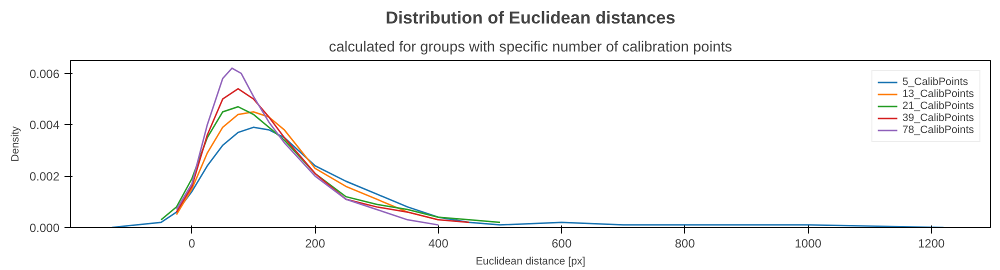  I want to click on x-tick-label: 400, so click(438, 243).